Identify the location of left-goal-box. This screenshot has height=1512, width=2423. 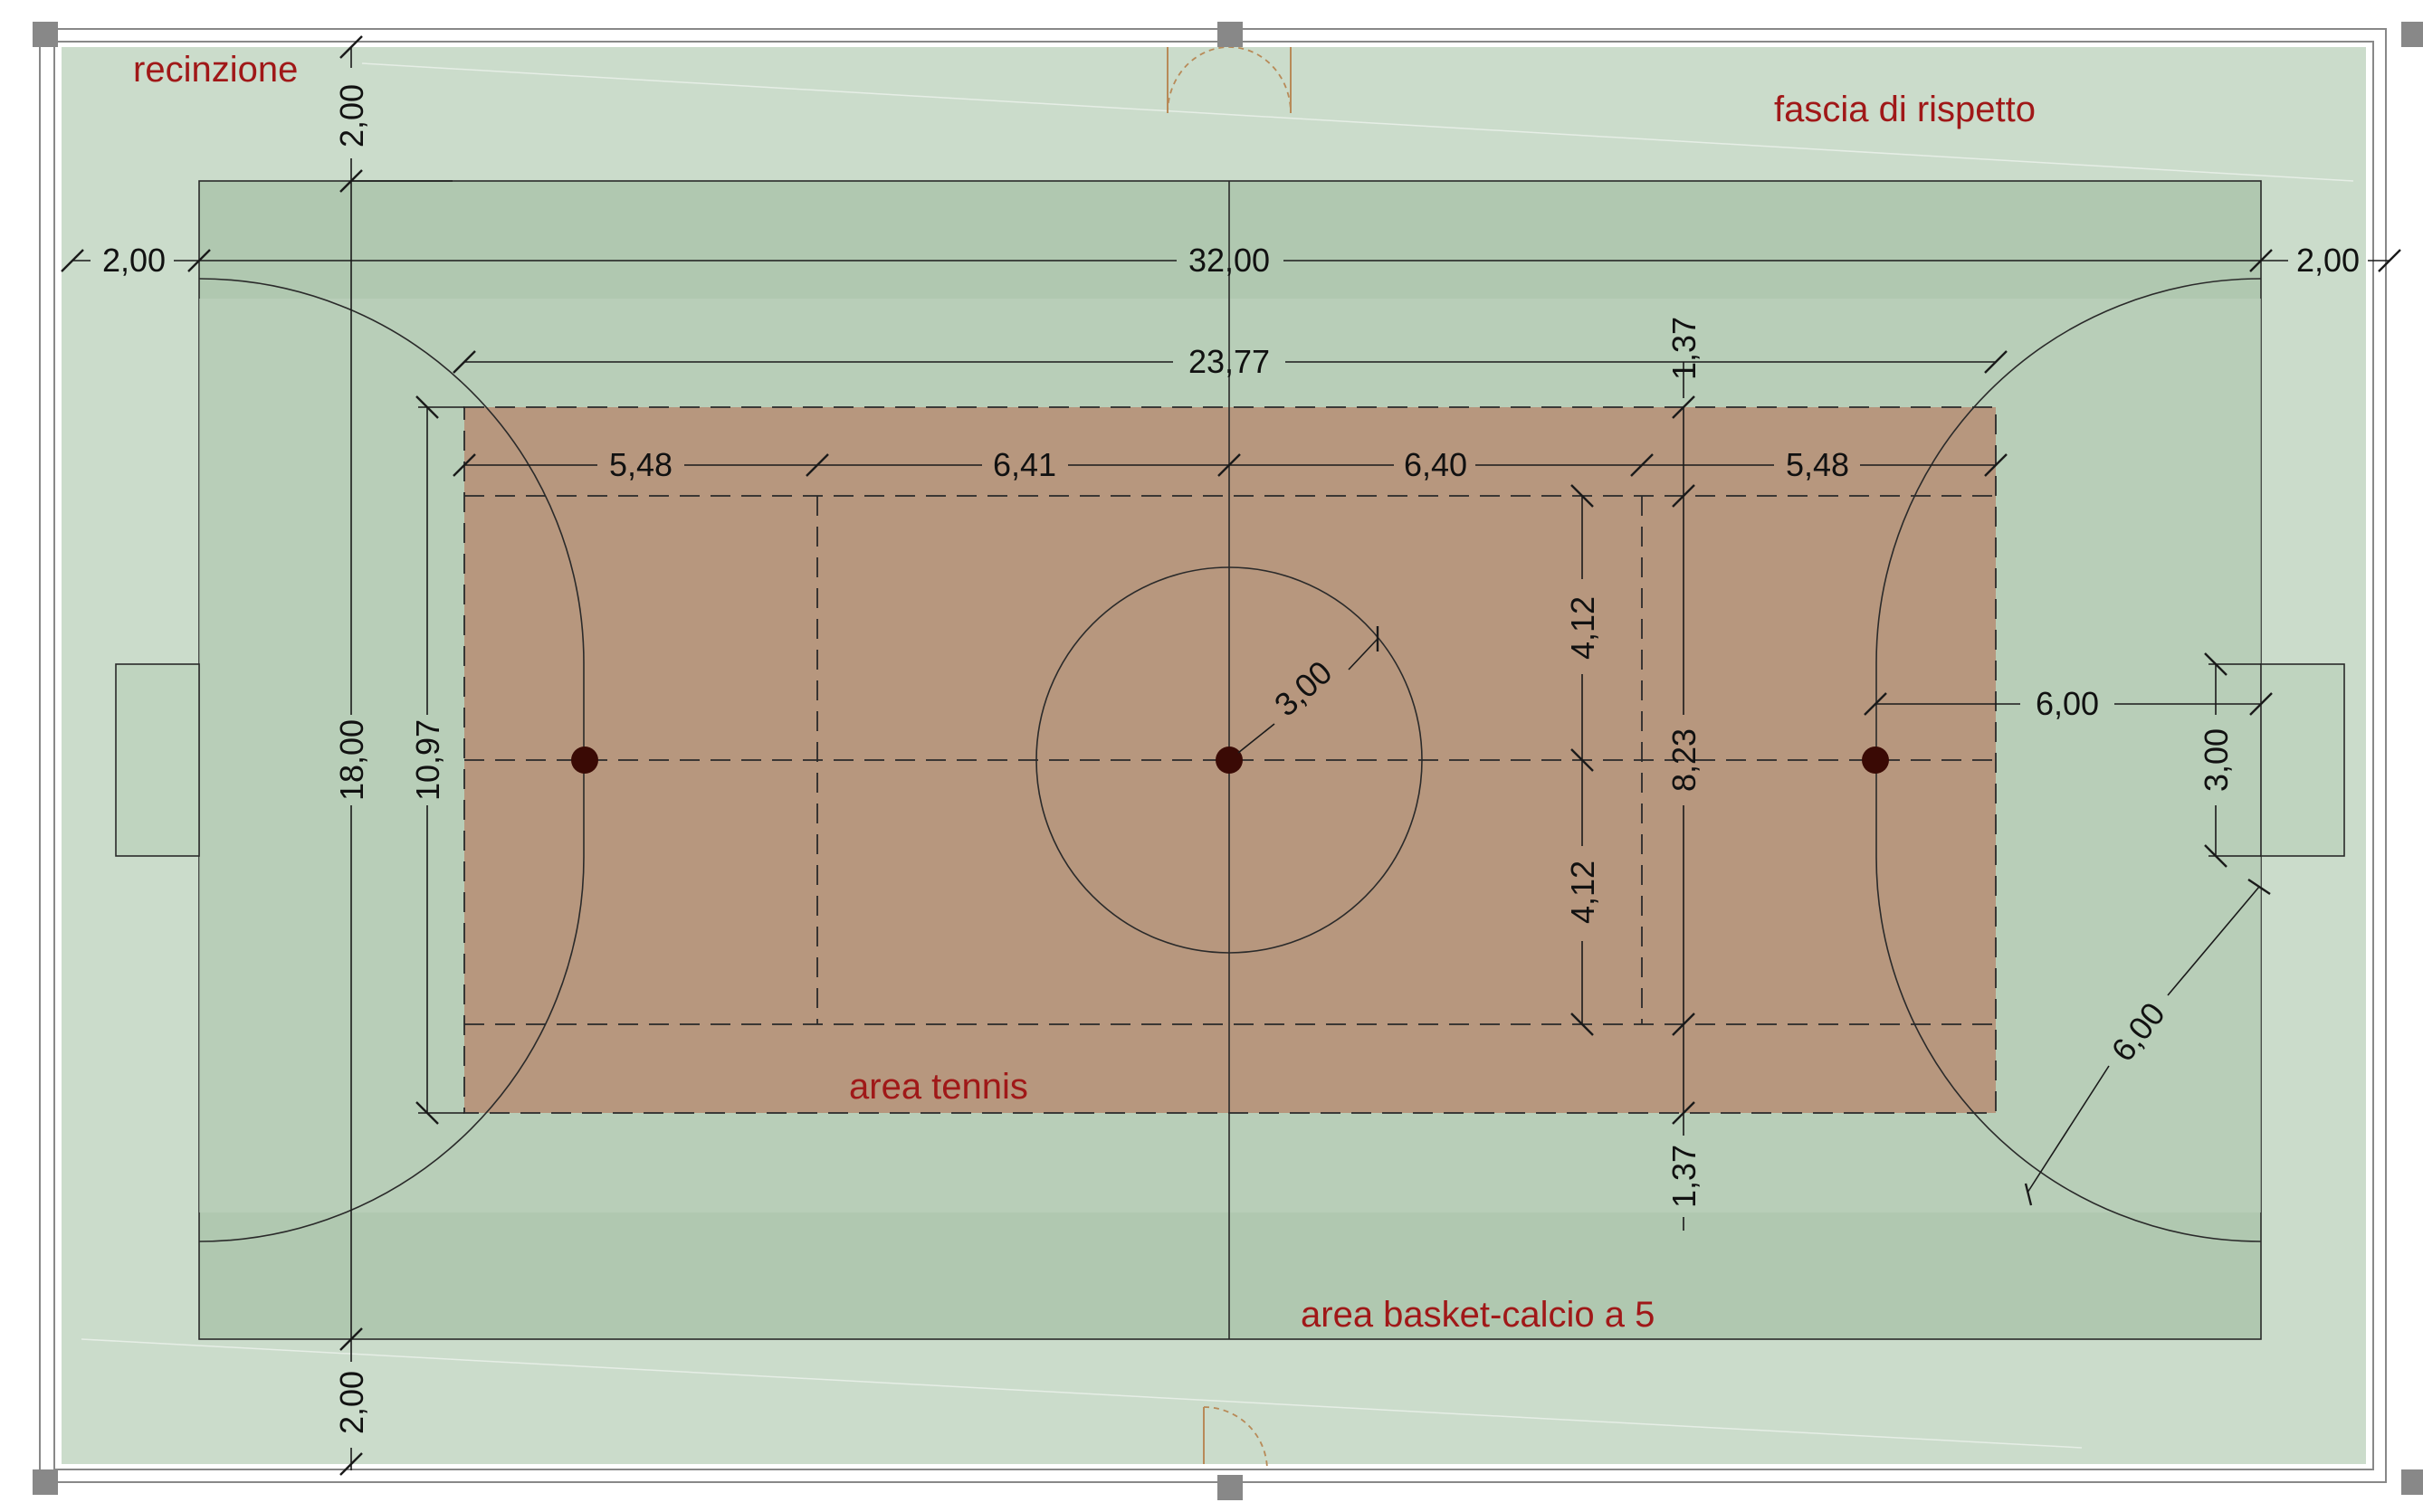
(157, 760).